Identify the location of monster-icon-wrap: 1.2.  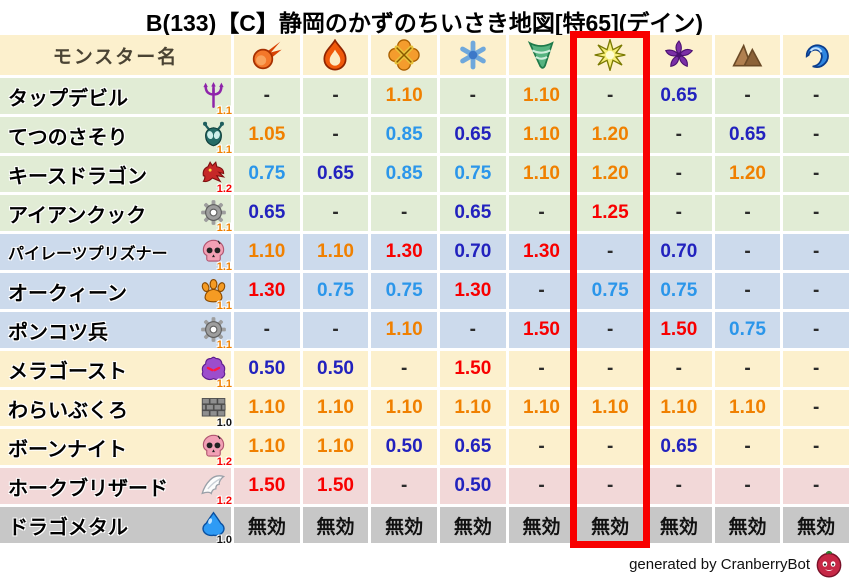
(215, 489).